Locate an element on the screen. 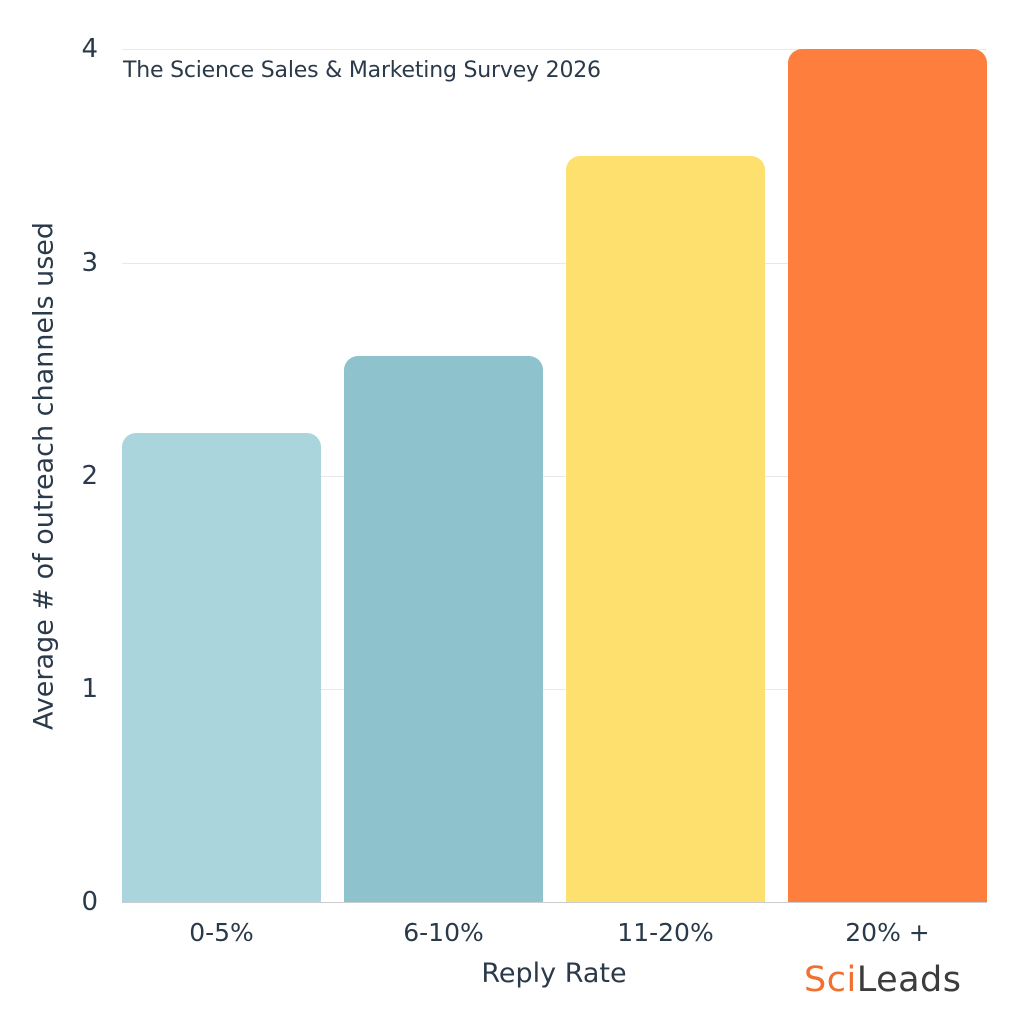 The width and height of the screenshot is (1024, 1024). x-tick-6-10: 6-10% is located at coordinates (443, 932).